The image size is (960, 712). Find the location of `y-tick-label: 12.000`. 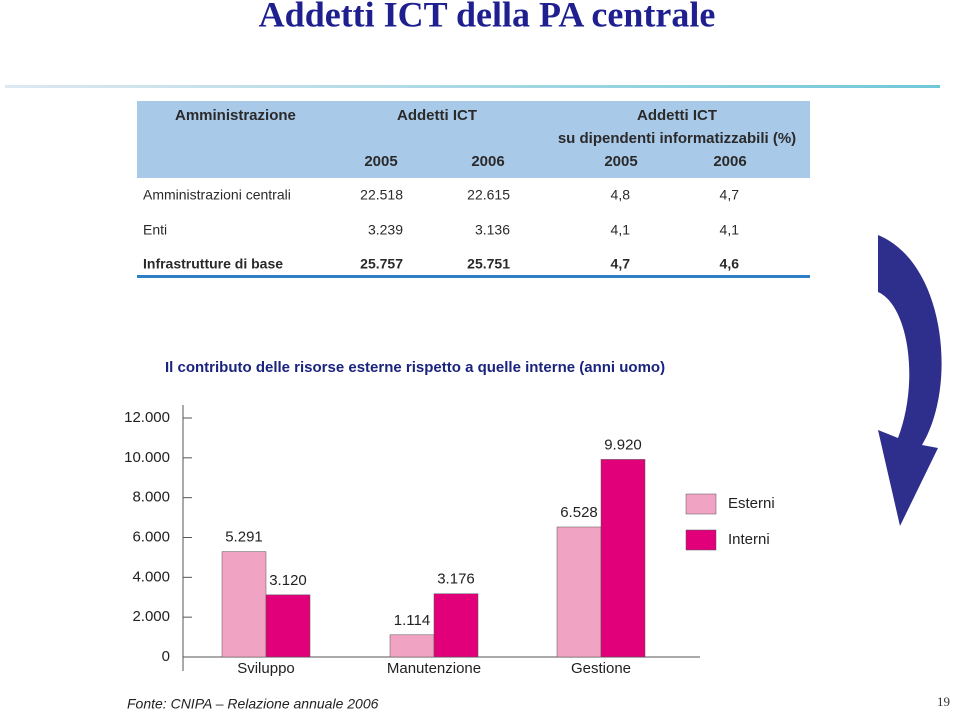

y-tick-label: 12.000 is located at coordinates (147, 417).